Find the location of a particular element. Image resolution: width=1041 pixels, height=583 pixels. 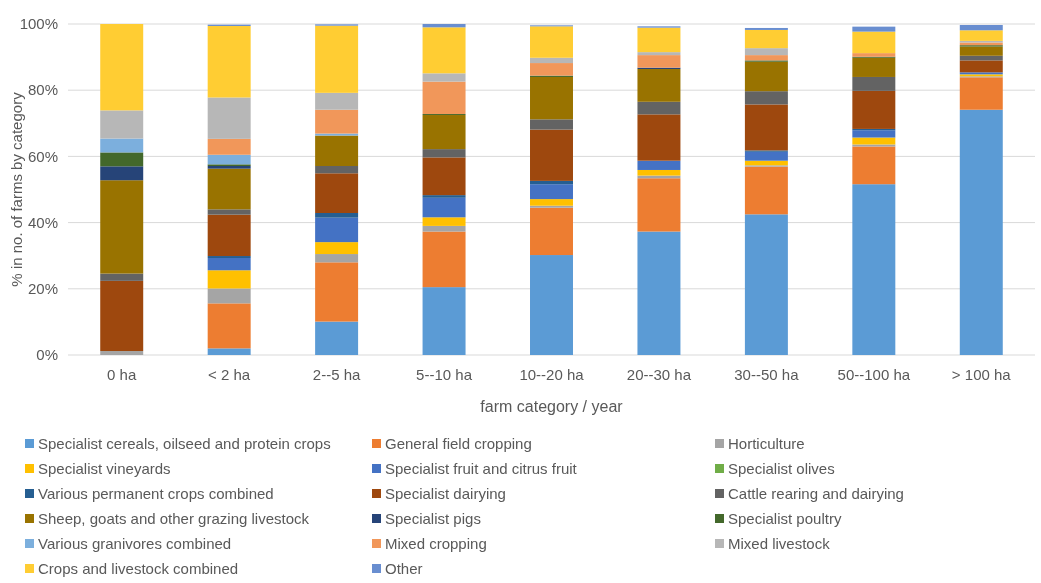

x-tick-label: > 100 ha is located at coordinates (981, 374).